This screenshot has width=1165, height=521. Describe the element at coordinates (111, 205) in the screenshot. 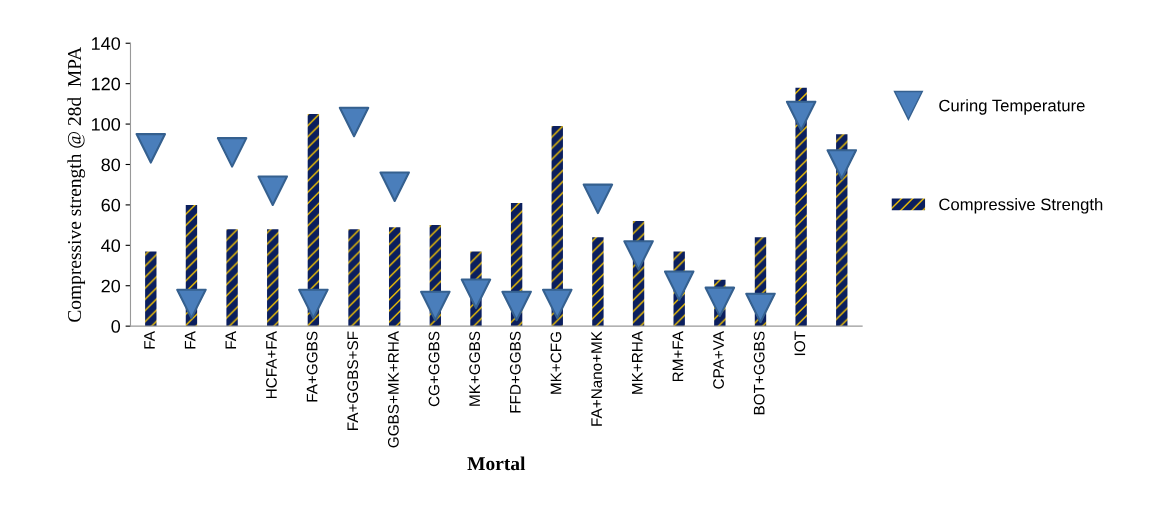

I see `y-tick-label: 60` at that location.